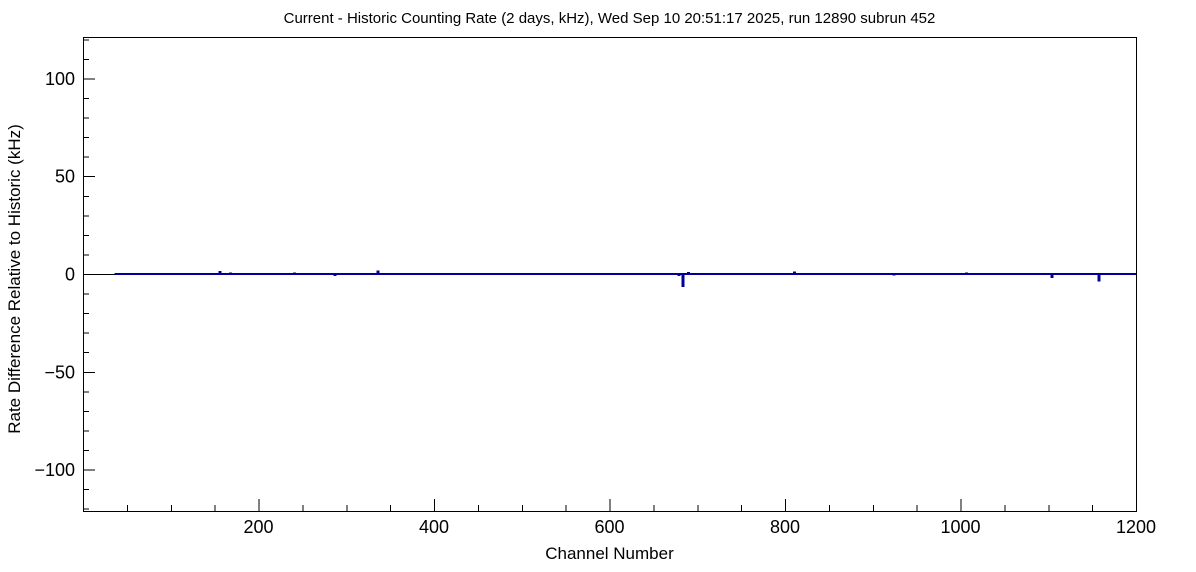  I want to click on x-axis-tick-label: 200, so click(258, 527).